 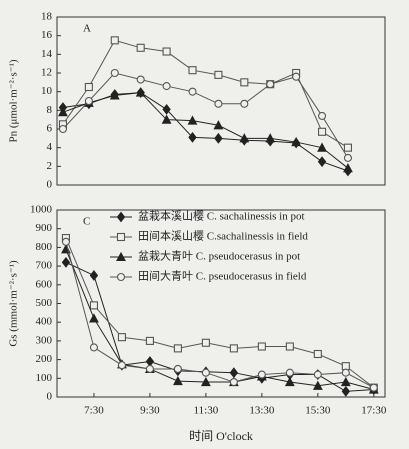 I want to click on x-tick-label: 9:30, so click(x=150, y=411).